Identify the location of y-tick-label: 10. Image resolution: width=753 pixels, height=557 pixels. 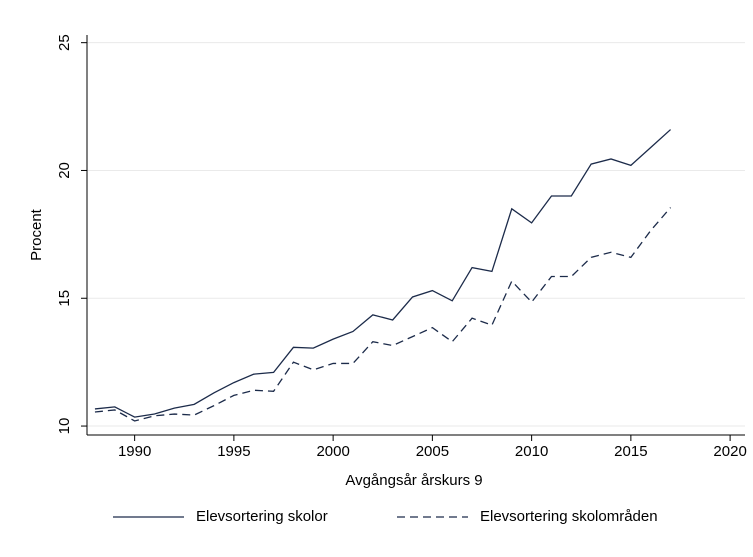
(64, 426).